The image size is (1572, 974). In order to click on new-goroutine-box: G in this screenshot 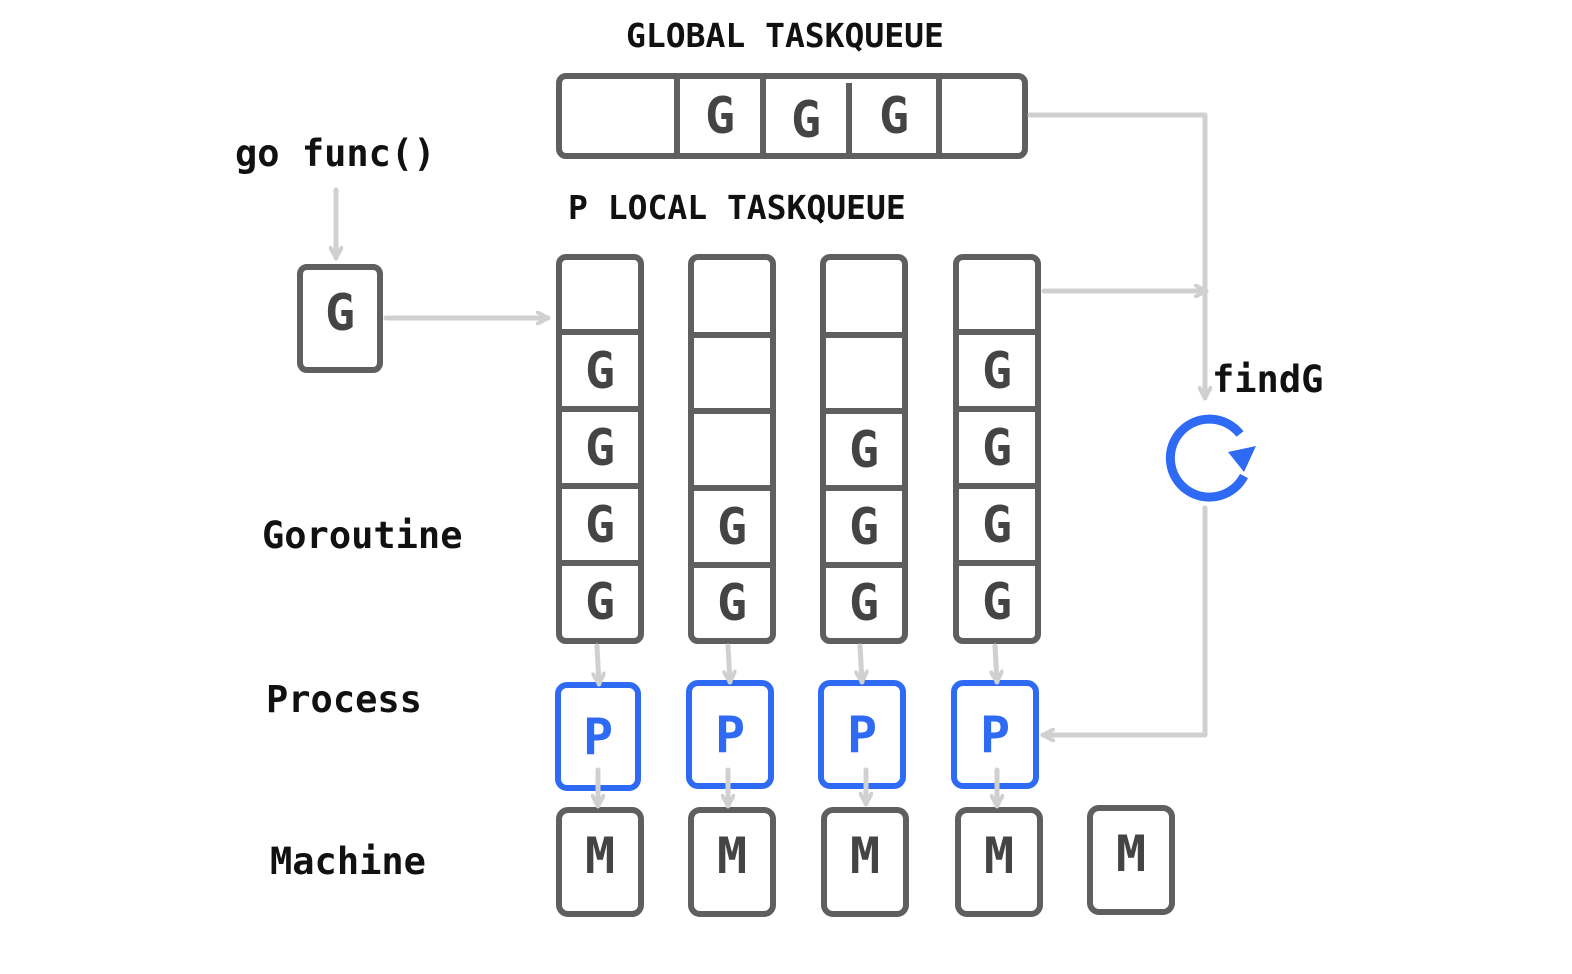, I will do `click(340, 318)`.